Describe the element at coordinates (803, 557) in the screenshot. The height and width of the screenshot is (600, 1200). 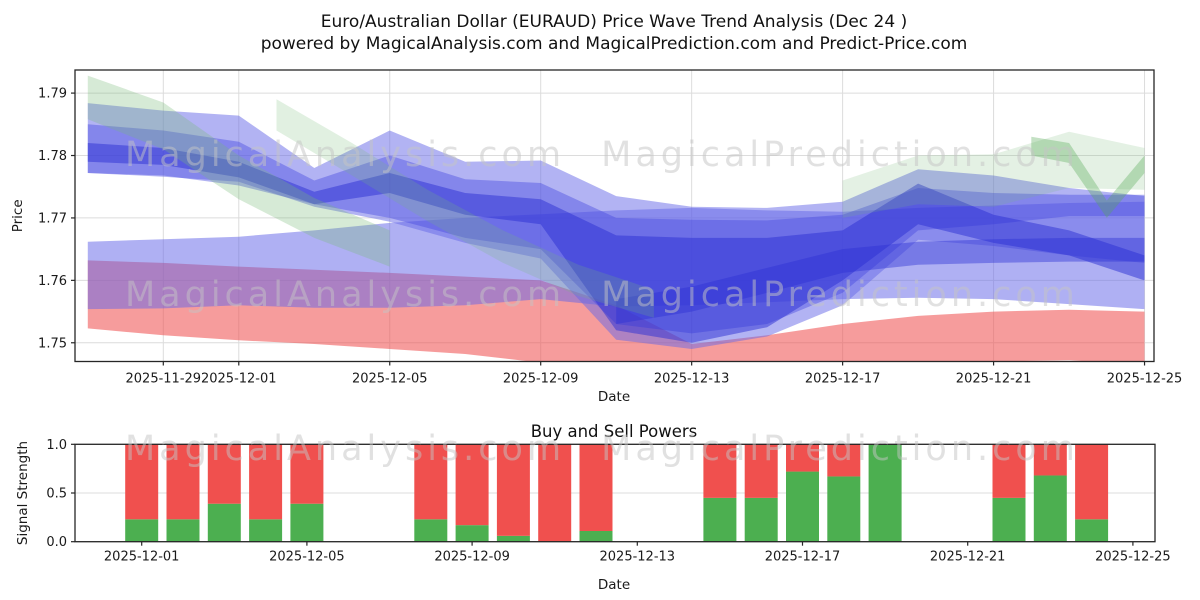
I see `power-xtick-label: 2025-12-17` at that location.